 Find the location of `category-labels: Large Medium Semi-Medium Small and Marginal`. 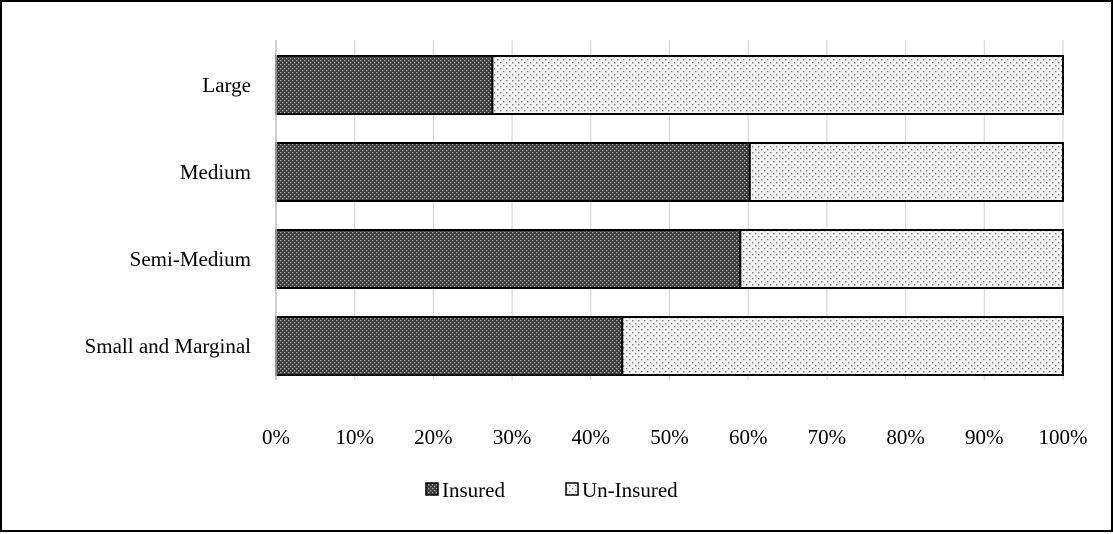

category-labels: Large Medium Semi-Medium Small and Marginal is located at coordinates (168, 215).